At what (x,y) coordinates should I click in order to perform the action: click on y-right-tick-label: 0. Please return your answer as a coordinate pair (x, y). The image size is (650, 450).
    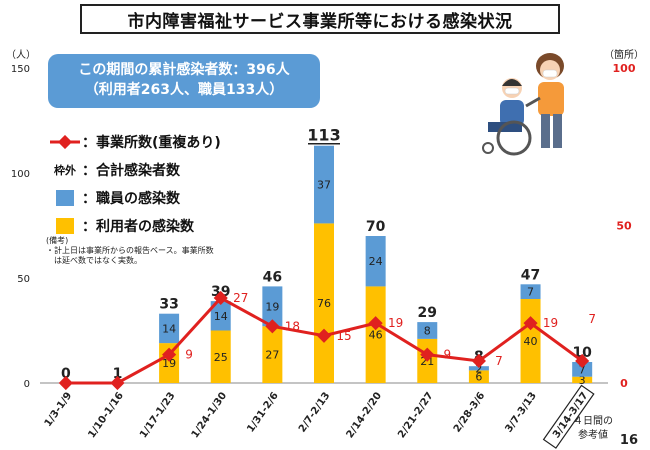
    Looking at the image, I should click on (624, 383).